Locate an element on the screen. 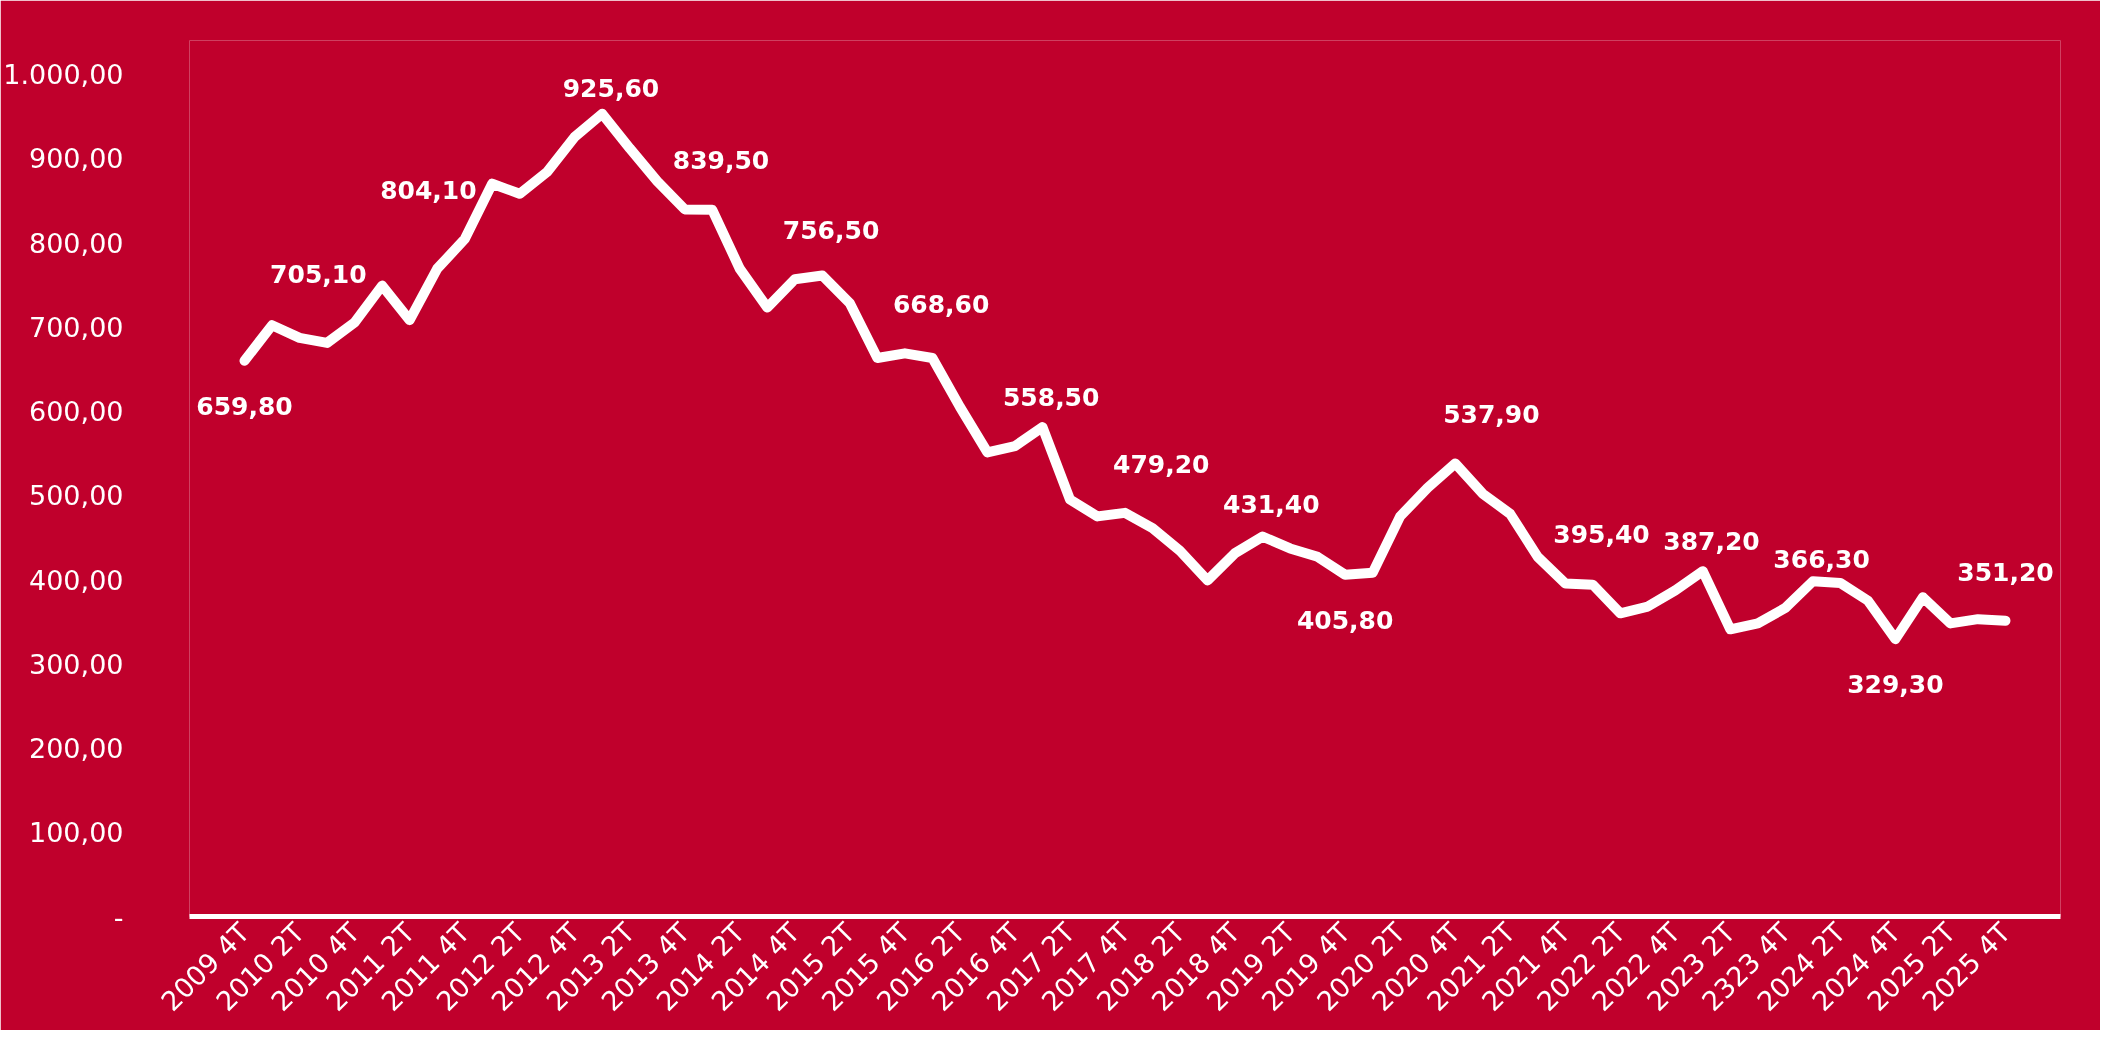  data-label: 925,60 is located at coordinates (611, 88).